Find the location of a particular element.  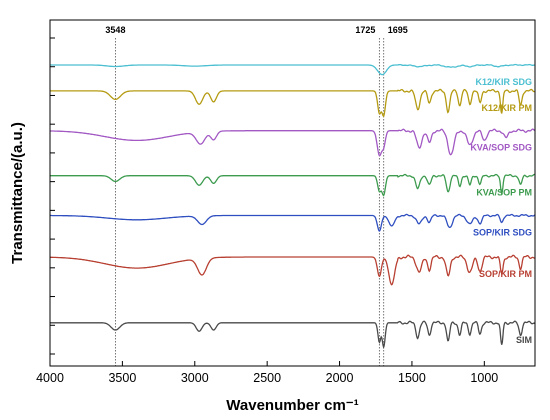

series-label: SOP/KIR SDG is located at coordinates (502, 232).